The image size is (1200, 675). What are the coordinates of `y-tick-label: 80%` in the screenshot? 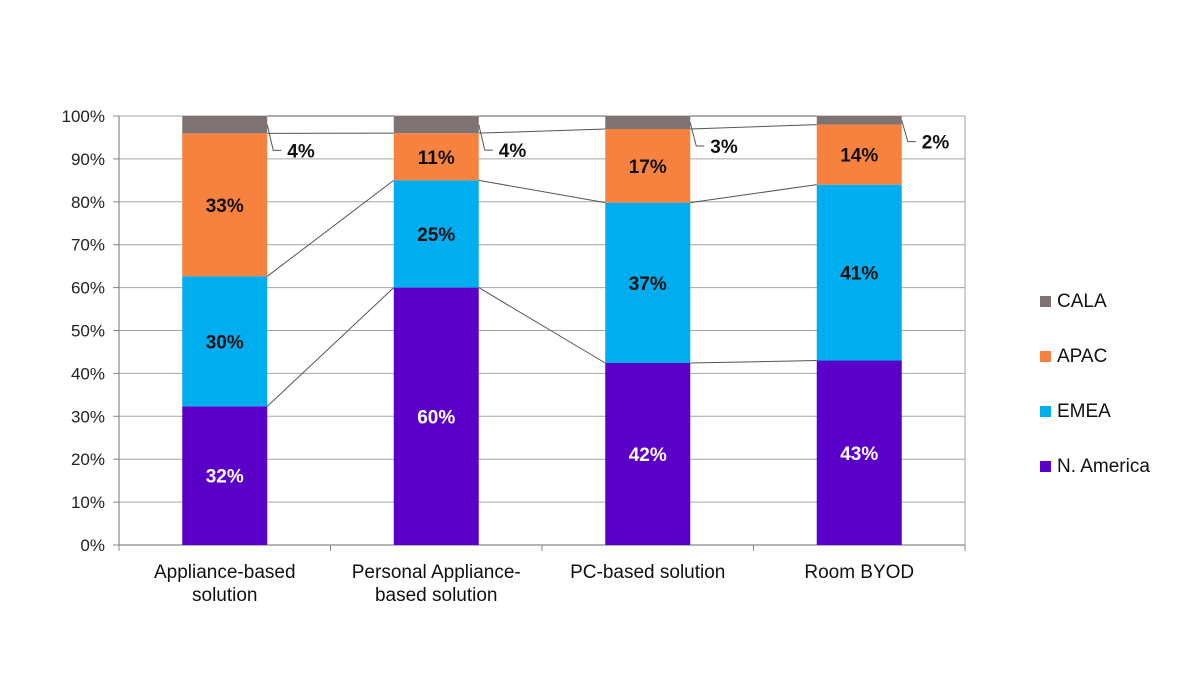 It's located at (88, 202).